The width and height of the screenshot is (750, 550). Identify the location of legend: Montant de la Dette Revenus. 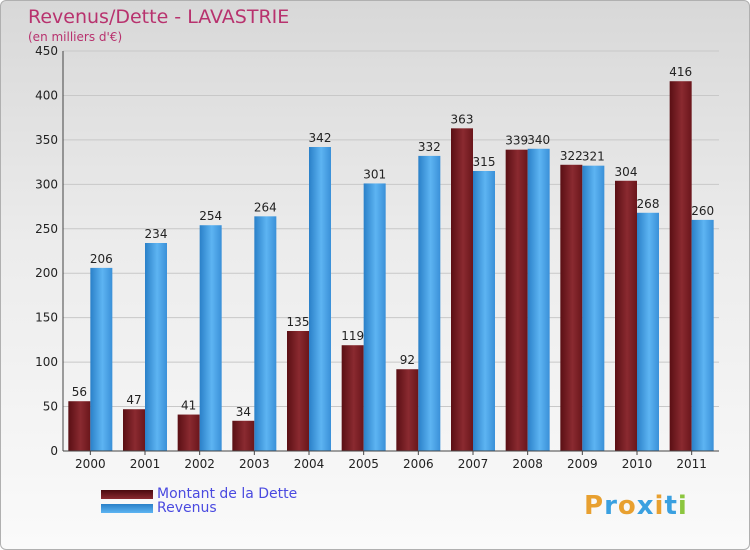
(199, 501).